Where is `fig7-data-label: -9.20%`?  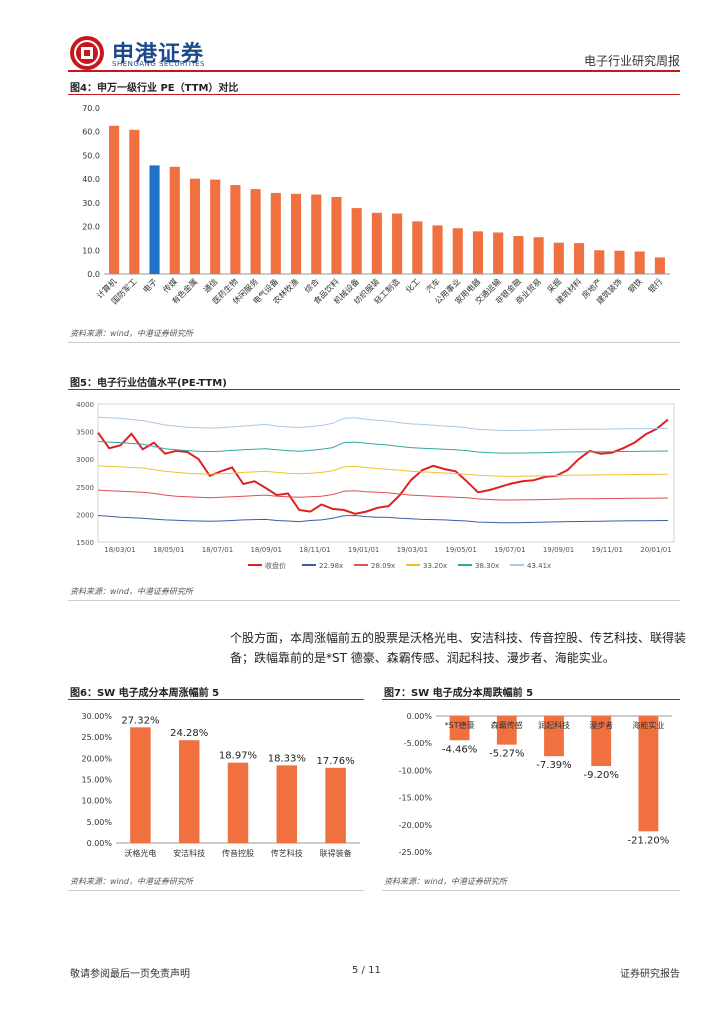 fig7-data-label: -9.20% is located at coordinates (601, 775).